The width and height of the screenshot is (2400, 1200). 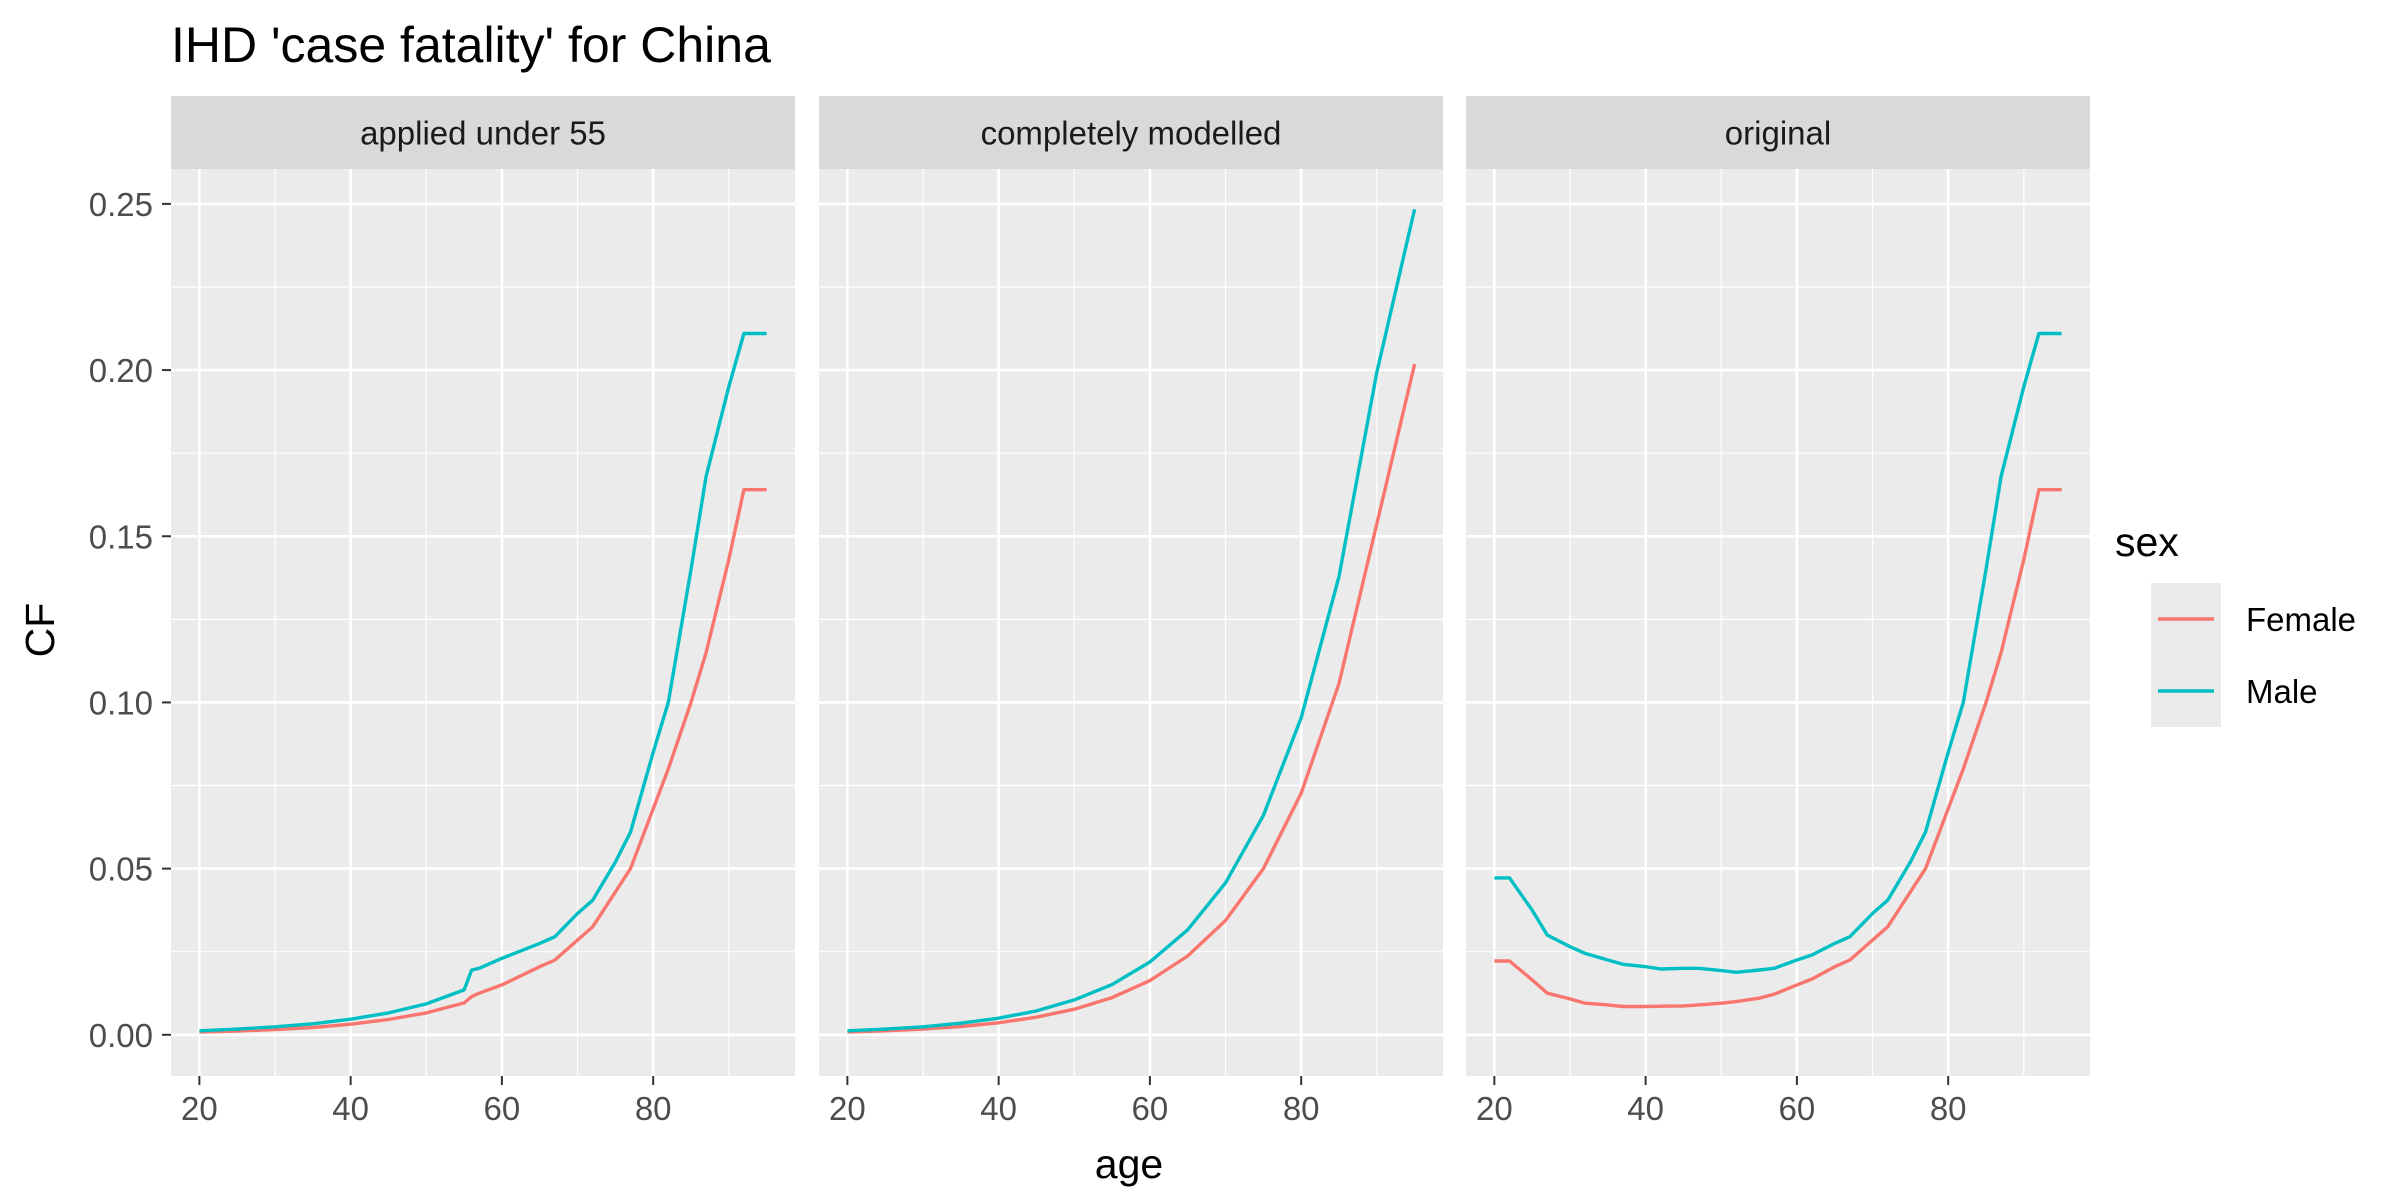 I want to click on y-tick-label: 0.05, so click(x=121, y=869).